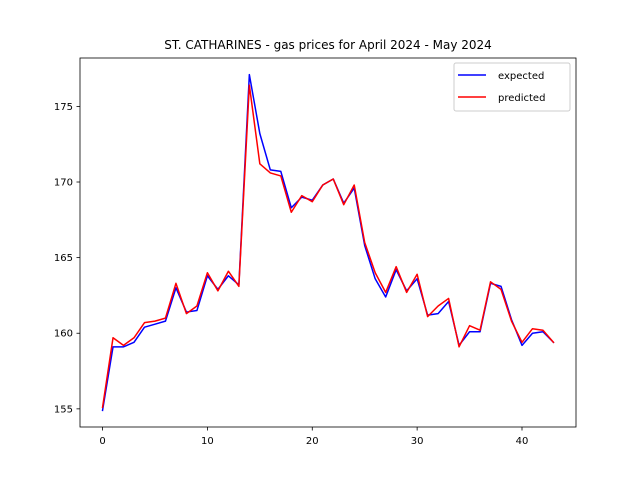  What do you see at coordinates (512, 87) in the screenshot?
I see `legend: expected predicted` at bounding box center [512, 87].